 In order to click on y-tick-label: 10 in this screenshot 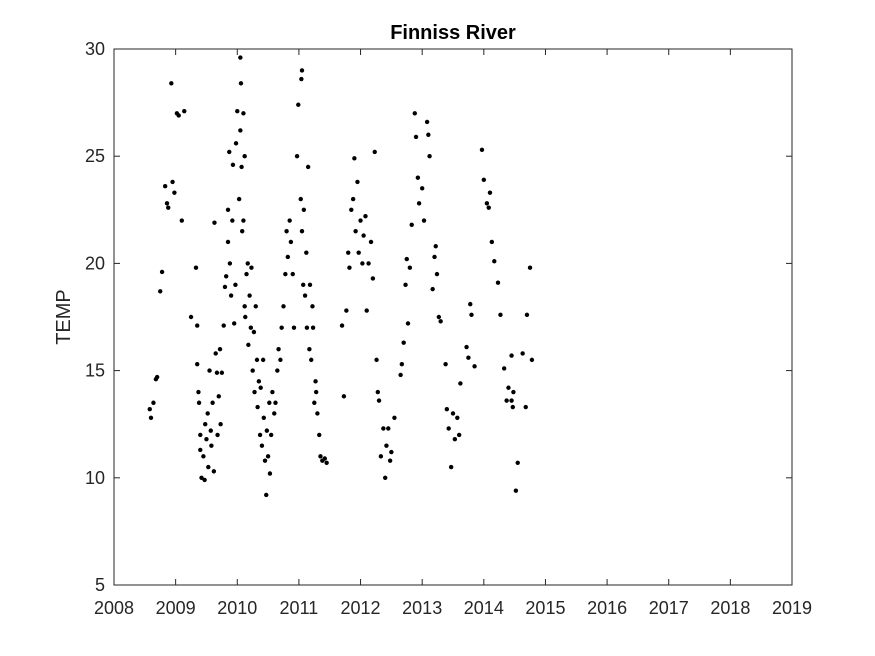, I will do `click(95, 478)`.